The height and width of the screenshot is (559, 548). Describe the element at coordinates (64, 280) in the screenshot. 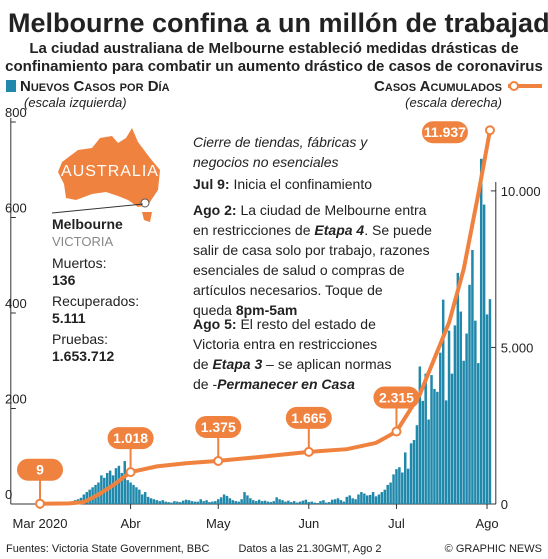

I see `stat-value: 136` at that location.